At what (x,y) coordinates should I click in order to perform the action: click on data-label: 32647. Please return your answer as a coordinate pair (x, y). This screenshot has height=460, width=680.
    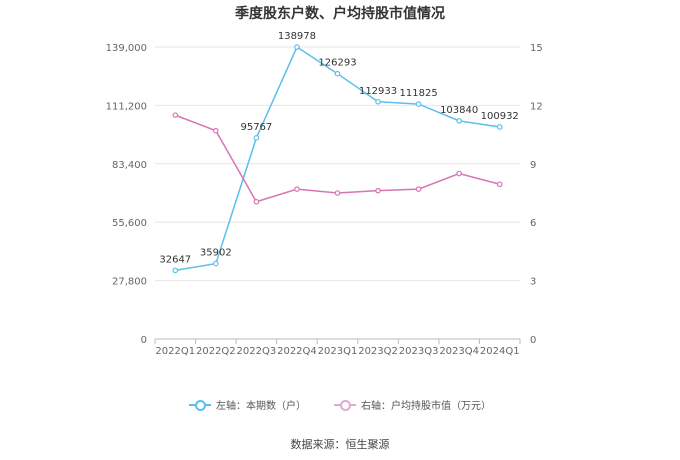
    Looking at the image, I should click on (175, 259).